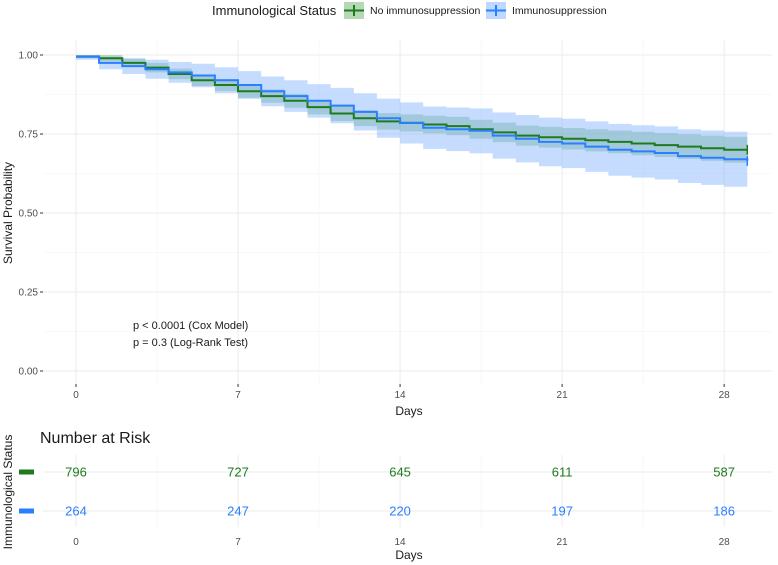 This screenshot has width=778, height=565. Describe the element at coordinates (238, 472) in the screenshot. I see `risk-value-no-immunosuppression-1: 727` at that location.